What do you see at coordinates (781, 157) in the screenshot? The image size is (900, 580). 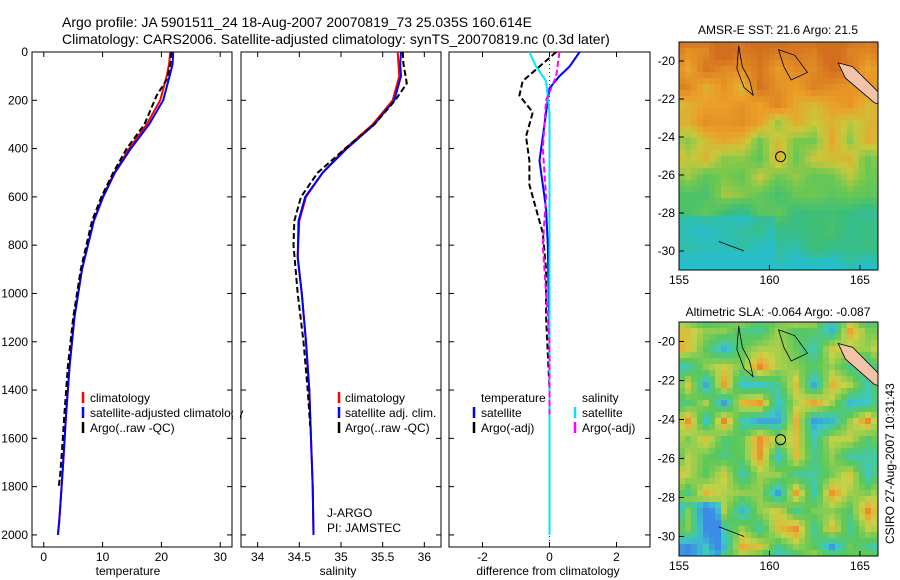 I see `argo-position-marker` at bounding box center [781, 157].